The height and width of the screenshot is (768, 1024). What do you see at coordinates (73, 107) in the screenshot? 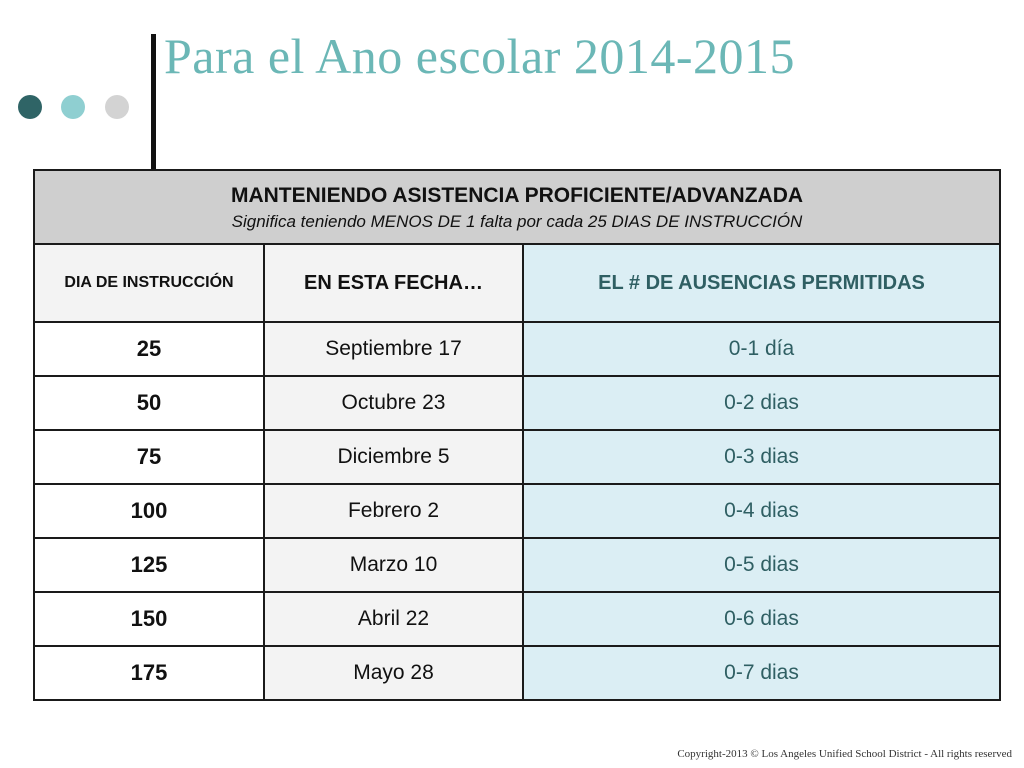
I see `decorative-dot-light` at bounding box center [73, 107].